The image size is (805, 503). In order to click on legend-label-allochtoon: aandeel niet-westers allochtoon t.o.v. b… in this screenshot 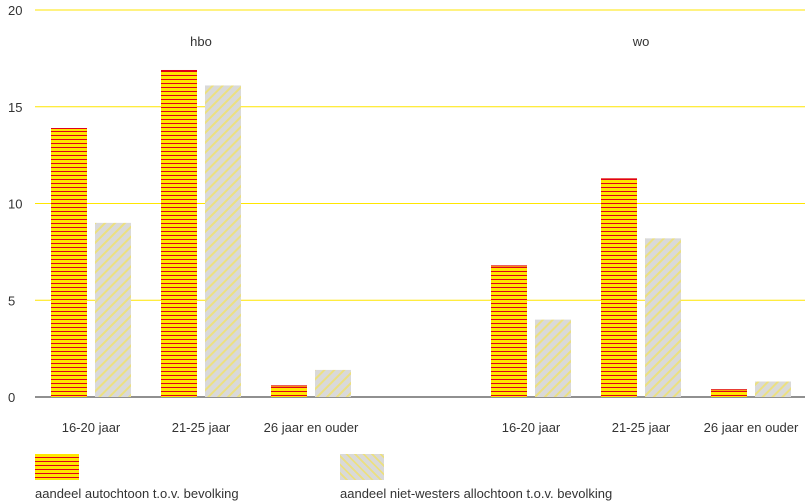, I will do `click(476, 493)`.